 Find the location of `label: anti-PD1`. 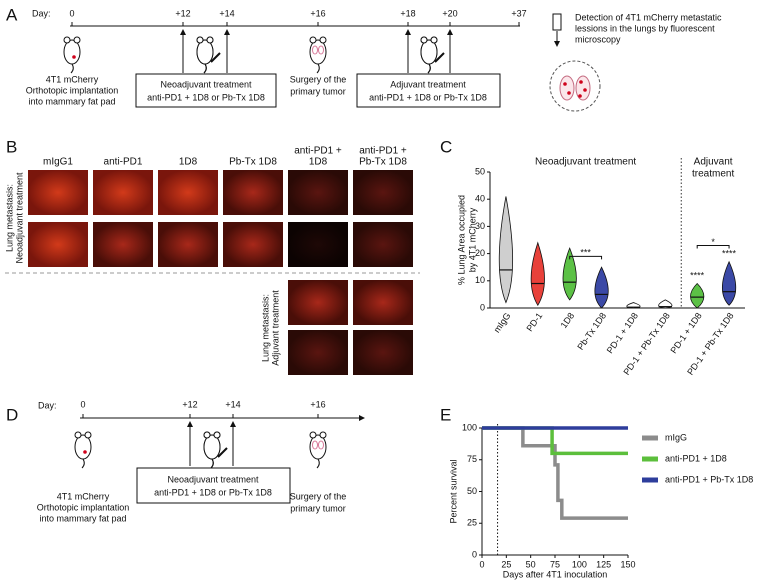

label: anti-PD1 is located at coordinates (123, 162).